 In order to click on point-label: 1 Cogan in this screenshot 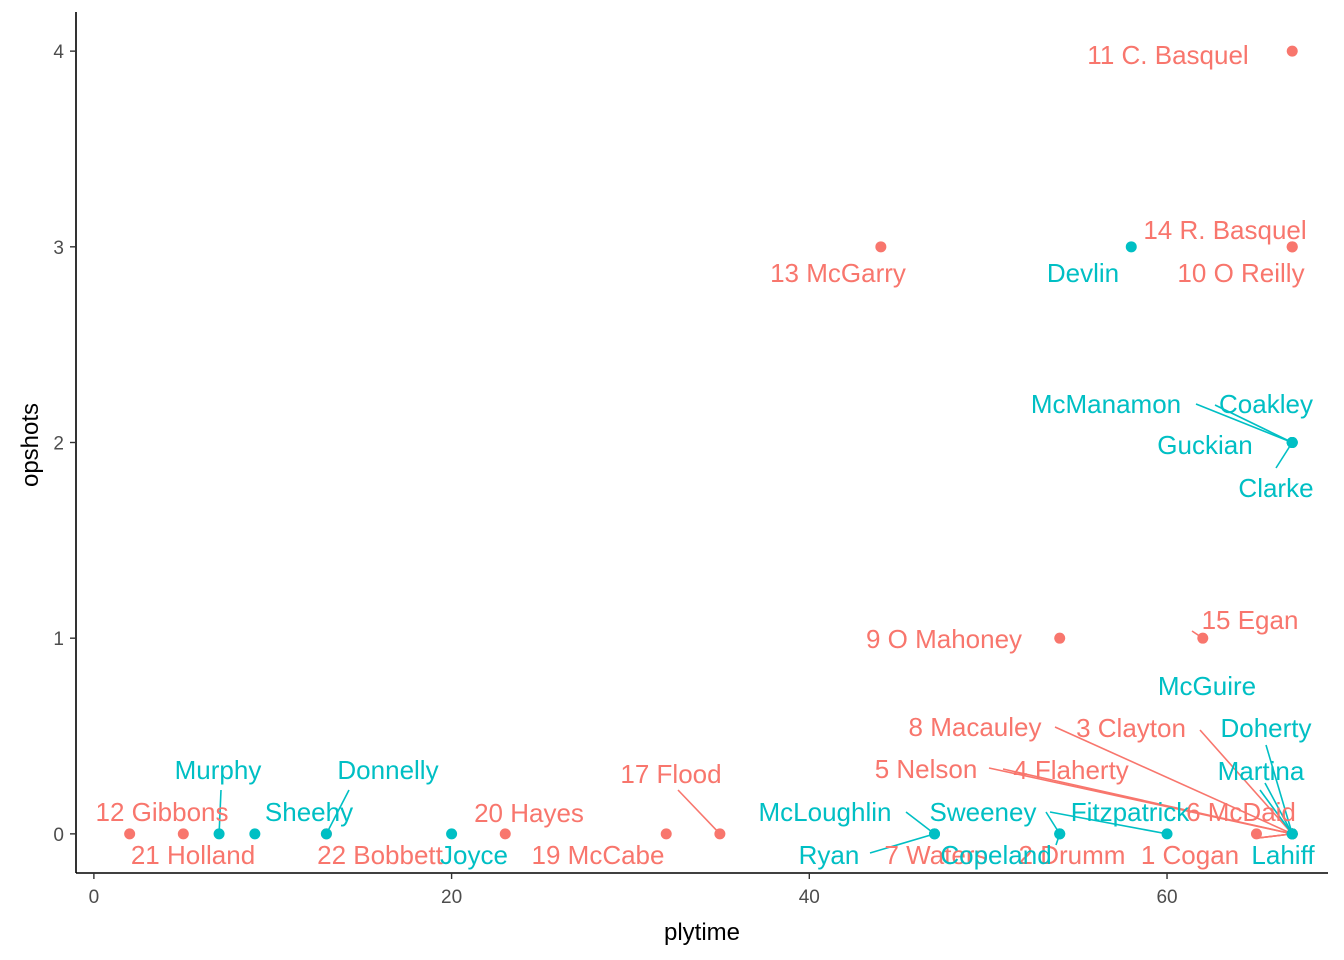, I will do `click(1190, 855)`.